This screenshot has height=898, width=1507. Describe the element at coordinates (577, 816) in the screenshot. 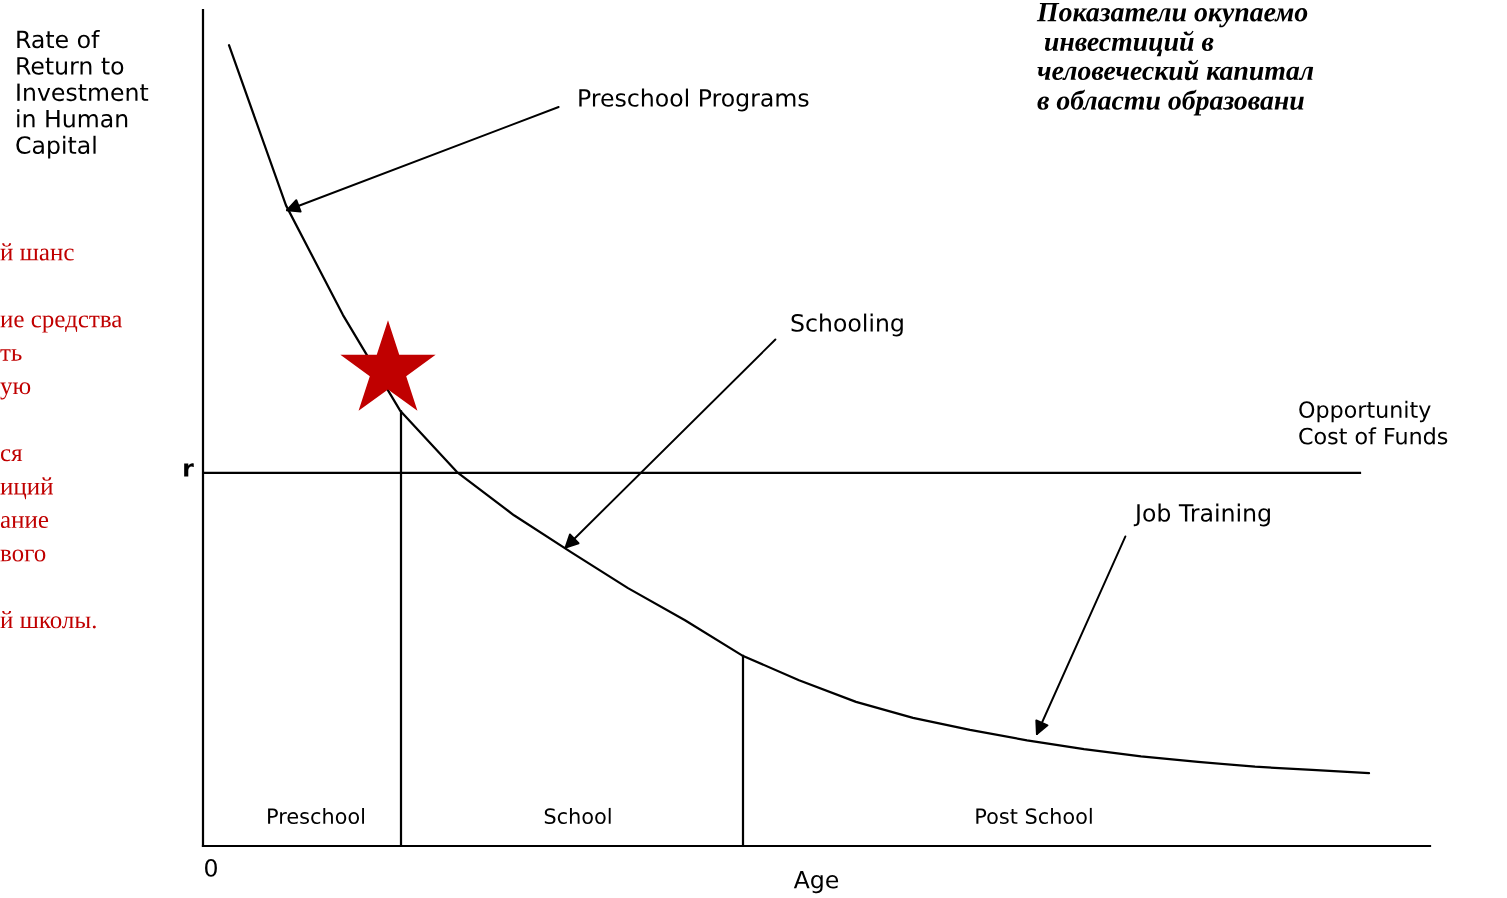

I see `annotation: School` at that location.